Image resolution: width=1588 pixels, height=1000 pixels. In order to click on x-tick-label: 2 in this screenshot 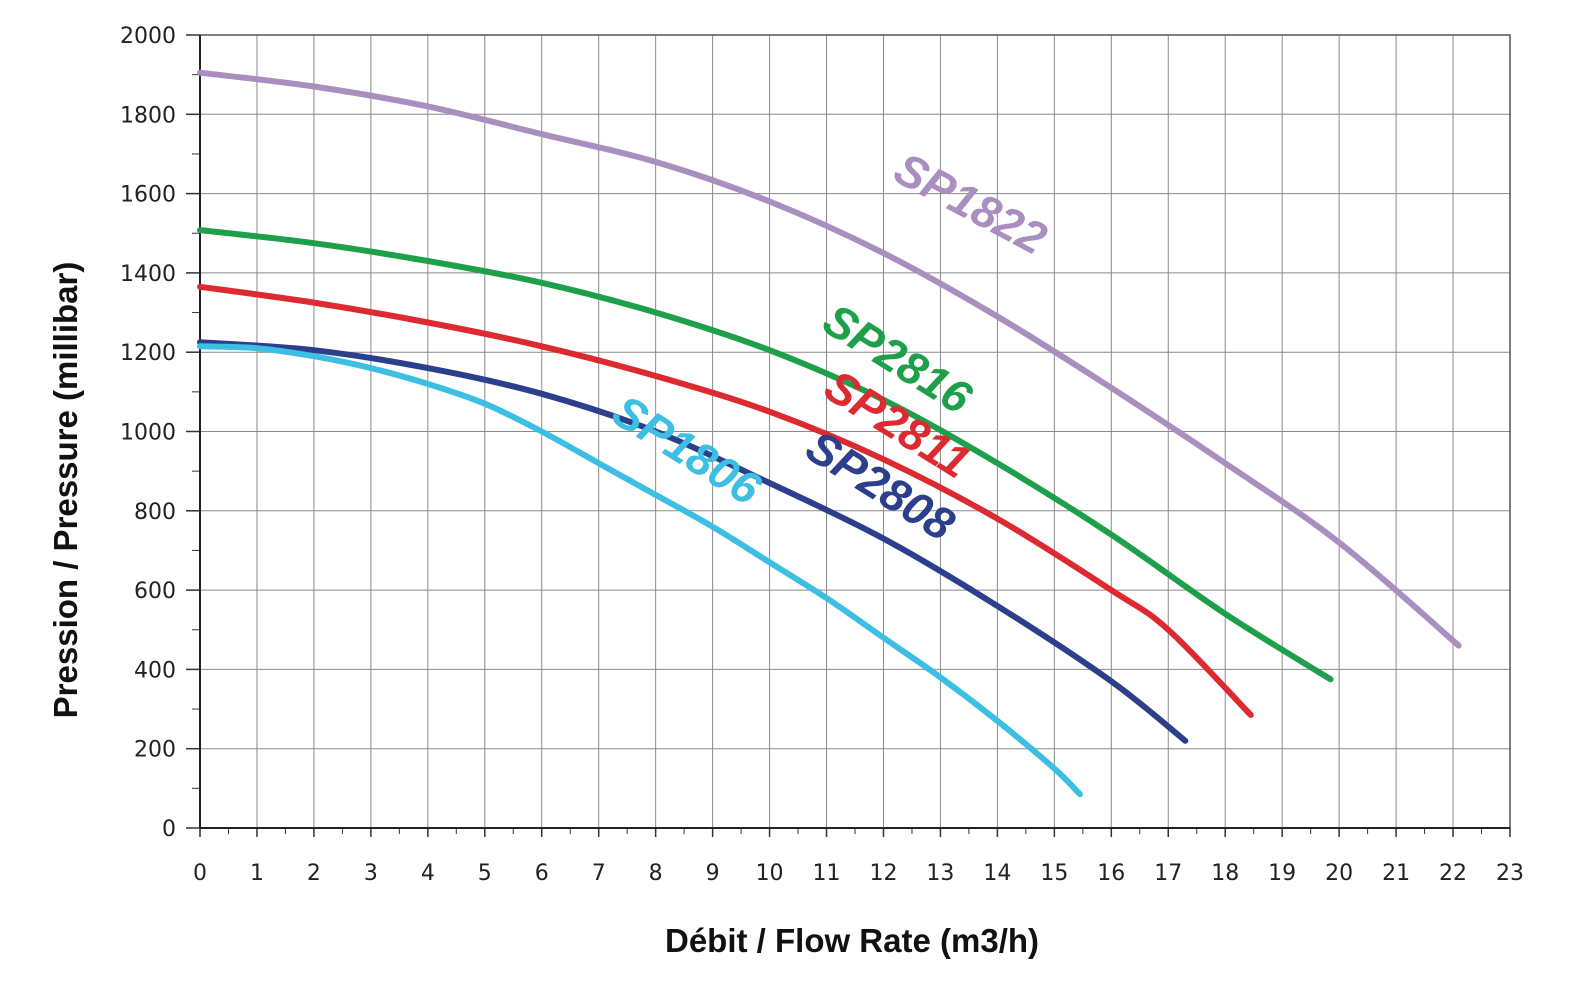, I will do `click(314, 873)`.